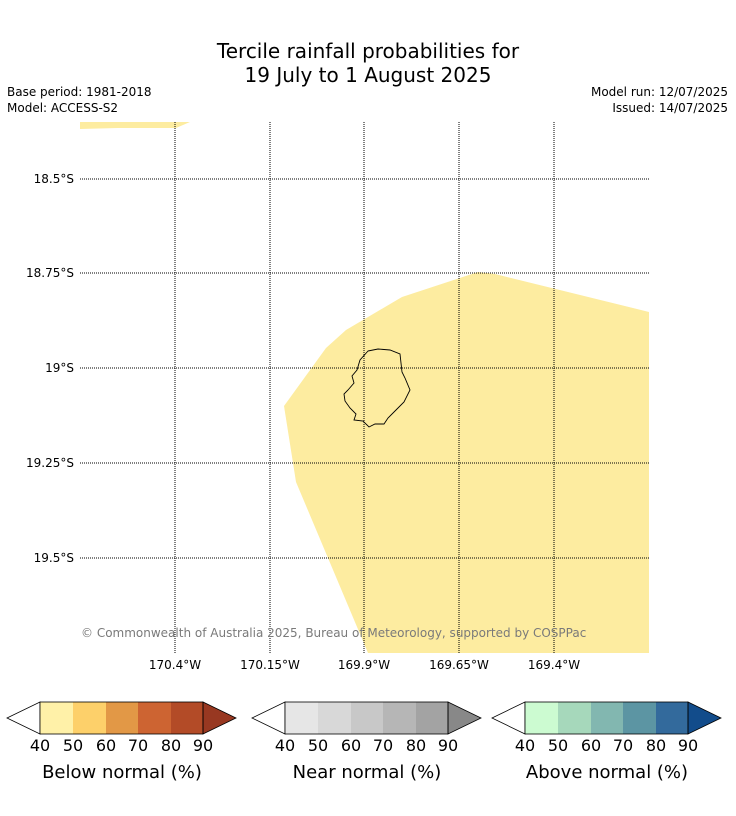 This screenshot has height=816, width=736. Describe the element at coordinates (607, 772) in the screenshot. I see `colorbar-label: Above normal (%)` at that location.